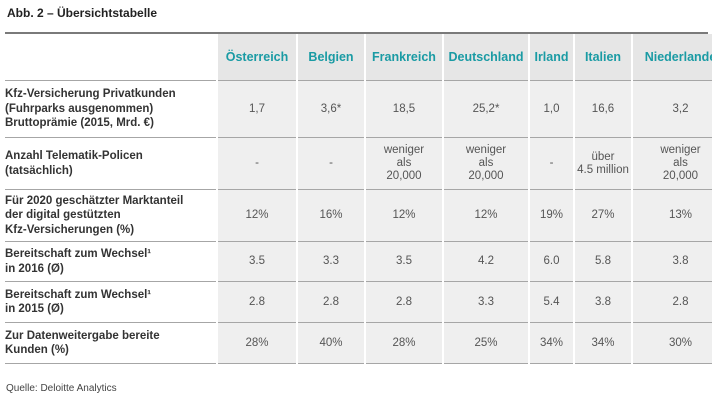  What do you see at coordinates (74, 156) in the screenshot?
I see `row-label-line: Anzahl Telematik-Policen` at bounding box center [74, 156].